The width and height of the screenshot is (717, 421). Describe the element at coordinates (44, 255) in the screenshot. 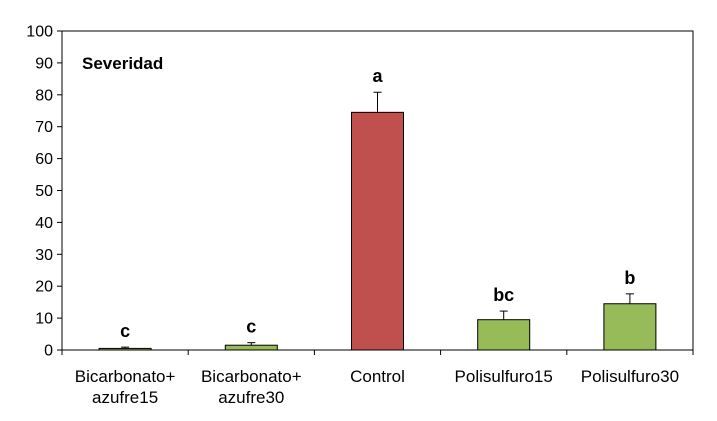

I see `y-tick-label: 30` at that location.